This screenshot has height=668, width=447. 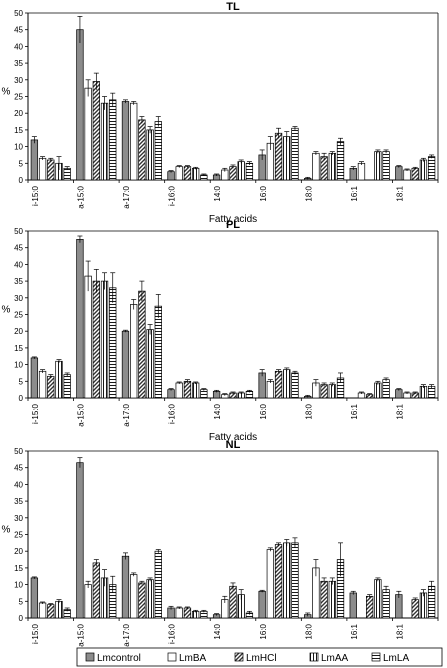 What do you see at coordinates (21, 601) in the screenshot?
I see `y-tick-label: 5` at bounding box center [21, 601].